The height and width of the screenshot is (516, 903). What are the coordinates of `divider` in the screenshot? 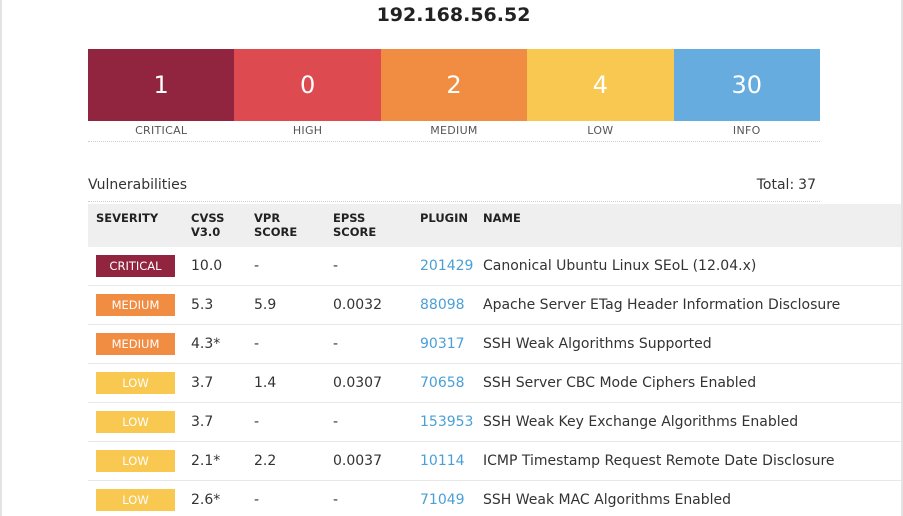 It's located at (454, 201).